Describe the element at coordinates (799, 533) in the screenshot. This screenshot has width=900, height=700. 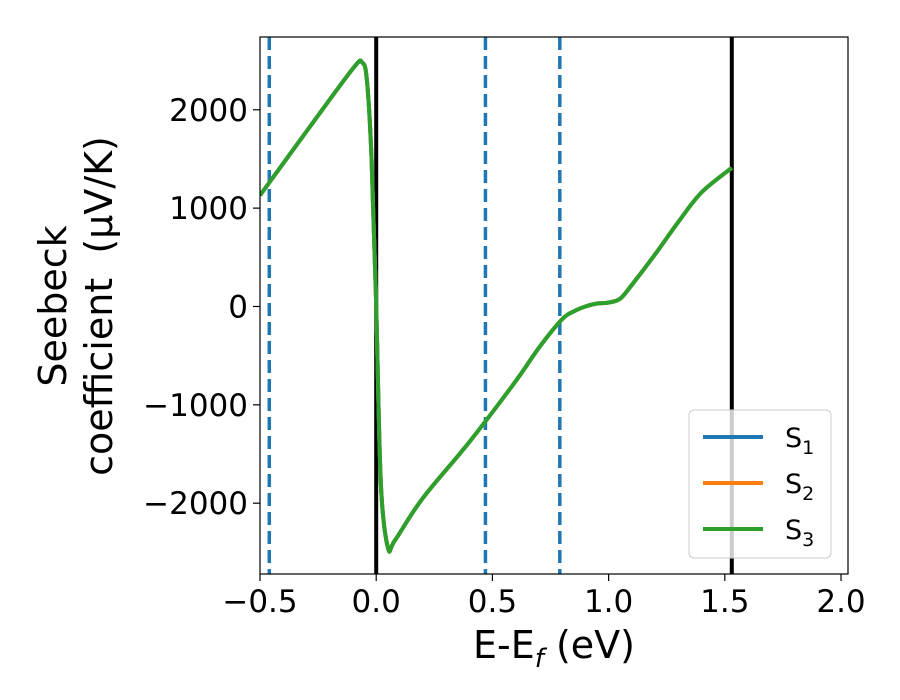
I see `legend-label-S3: S3` at that location.